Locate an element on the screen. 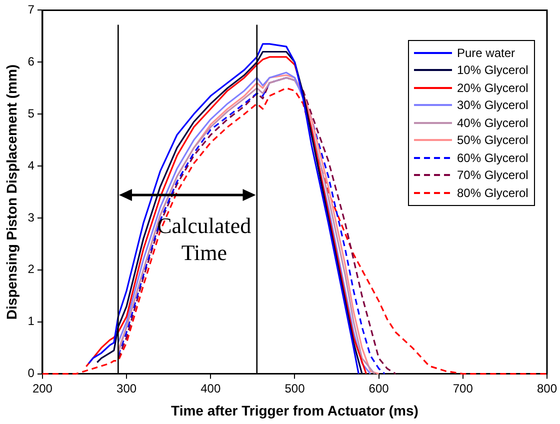  y-tick-label: 1 is located at coordinates (31, 321).